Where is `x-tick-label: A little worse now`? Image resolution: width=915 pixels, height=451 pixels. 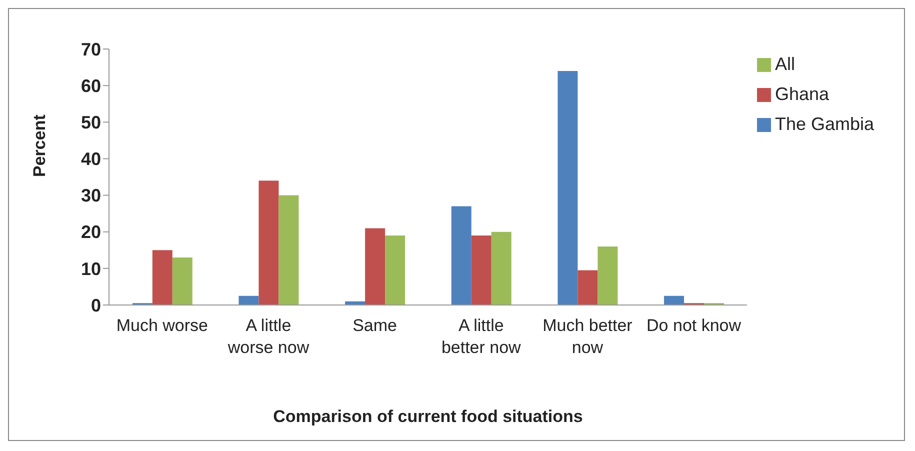
x-tick-label: A little worse now is located at coordinates (268, 336).